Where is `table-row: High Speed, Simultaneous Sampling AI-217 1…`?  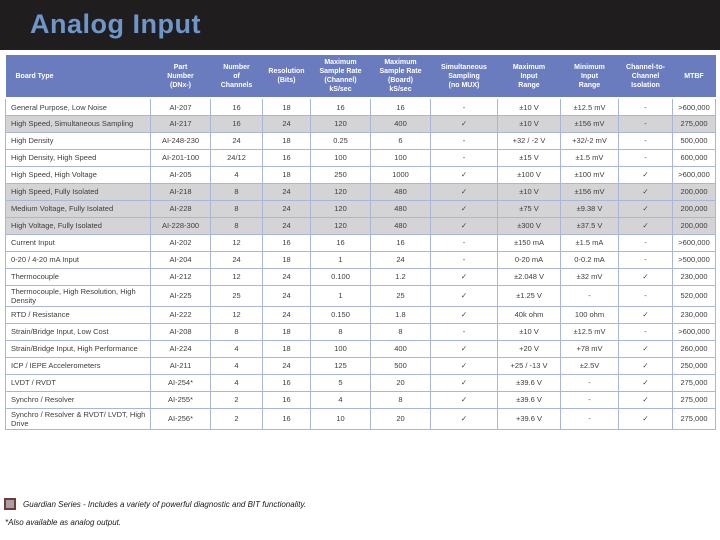 table-row: High Speed, Simultaneous Sampling AI-217 1… is located at coordinates (360, 123).